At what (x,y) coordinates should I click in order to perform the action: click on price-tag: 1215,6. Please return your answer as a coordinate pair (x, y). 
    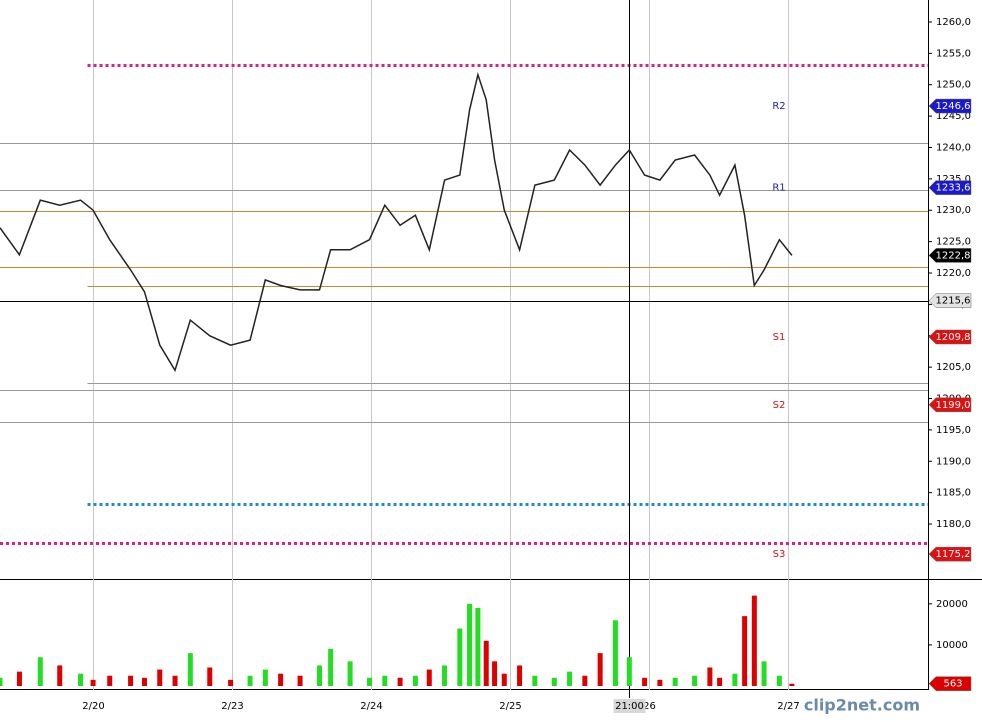
    Looking at the image, I should click on (953, 301).